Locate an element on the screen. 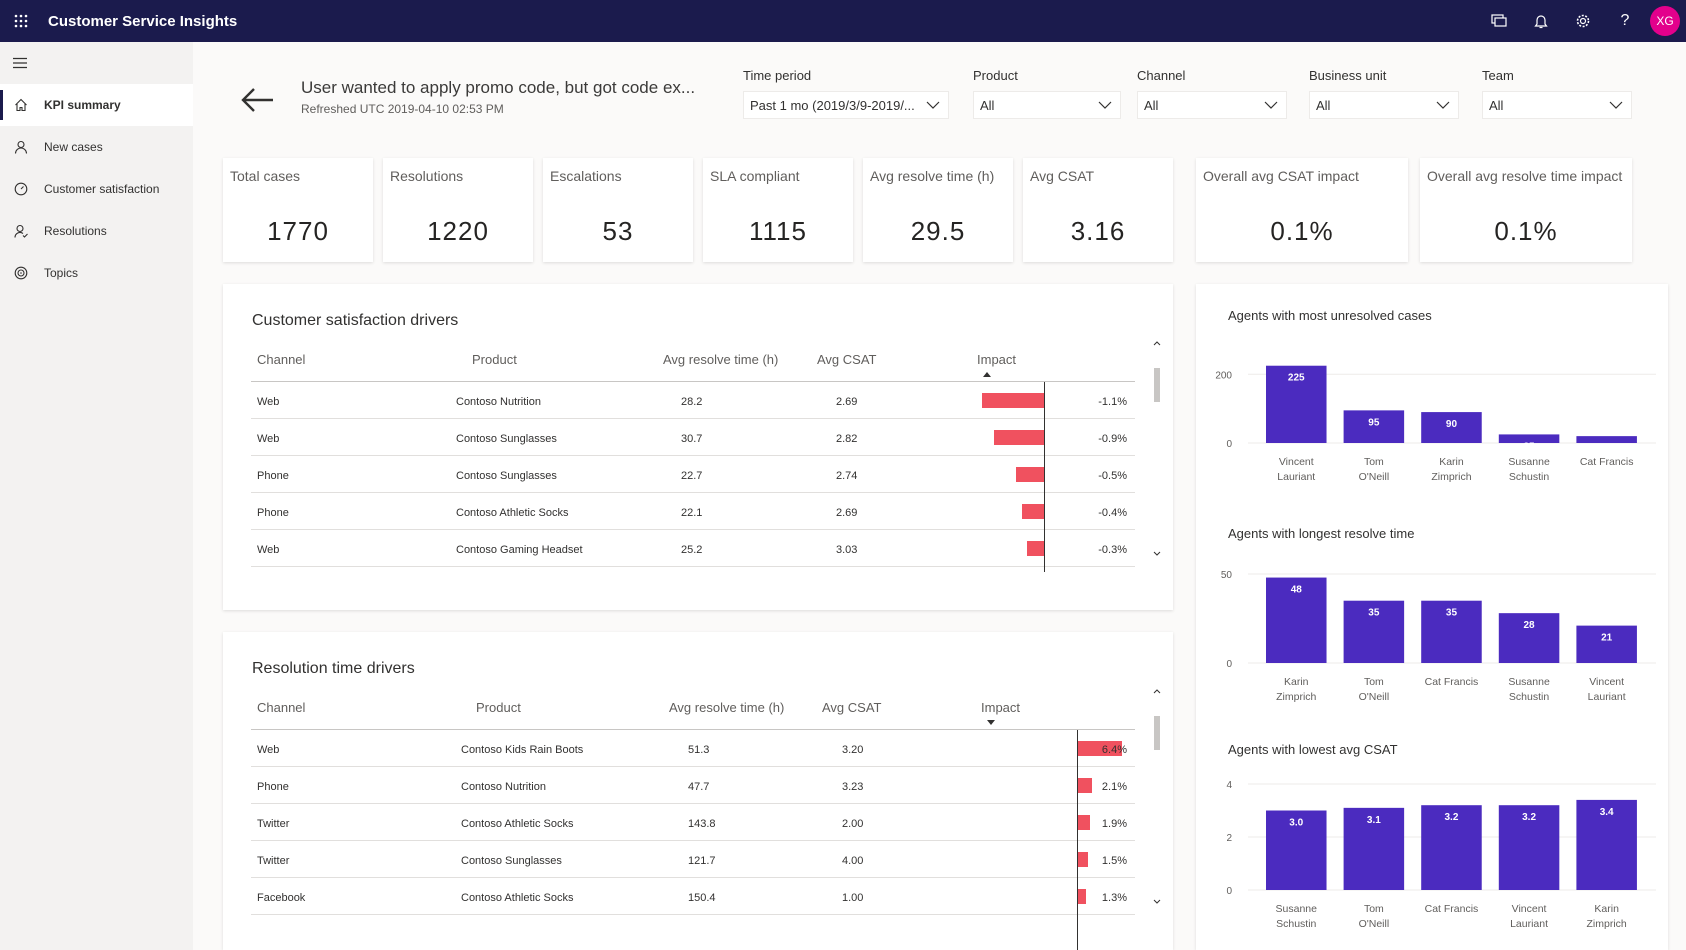  chat-icon is located at coordinates (1499, 21).